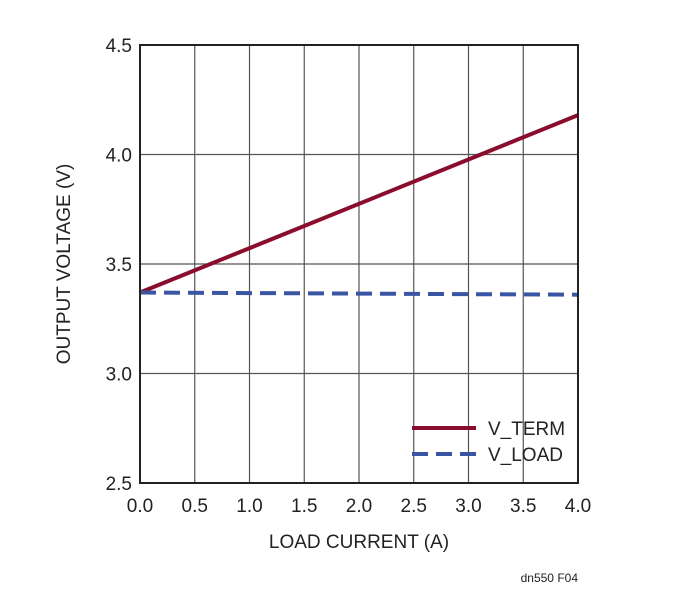 The width and height of the screenshot is (680, 600). I want to click on x-tick-label: 2.5, so click(414, 506).